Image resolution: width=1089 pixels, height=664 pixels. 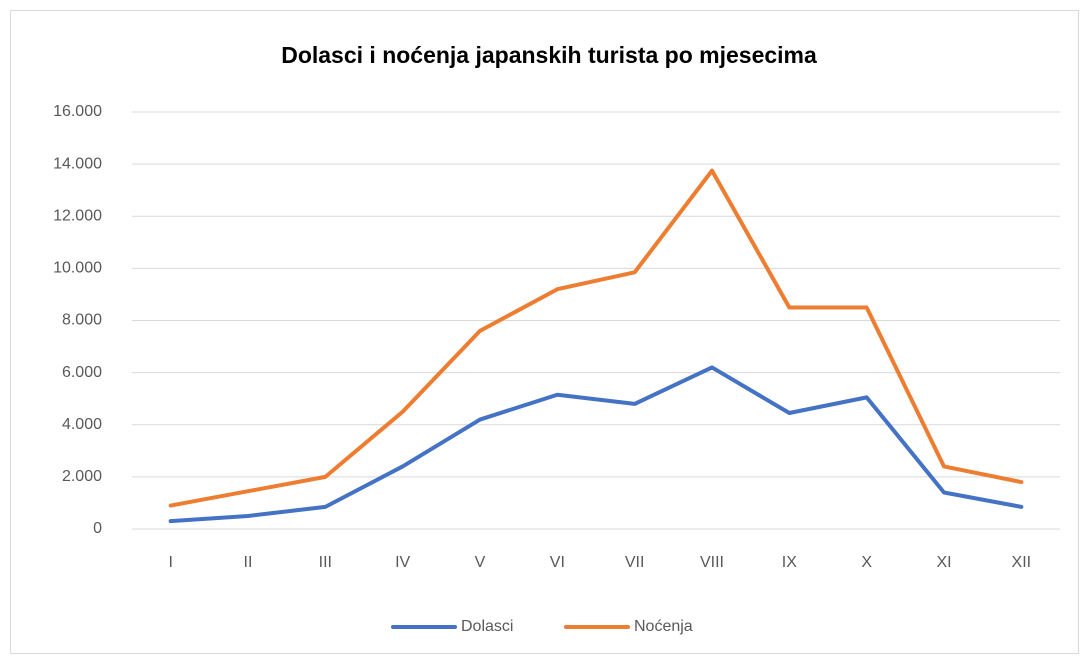 What do you see at coordinates (402, 562) in the screenshot?
I see `x-tick-label: IV` at bounding box center [402, 562].